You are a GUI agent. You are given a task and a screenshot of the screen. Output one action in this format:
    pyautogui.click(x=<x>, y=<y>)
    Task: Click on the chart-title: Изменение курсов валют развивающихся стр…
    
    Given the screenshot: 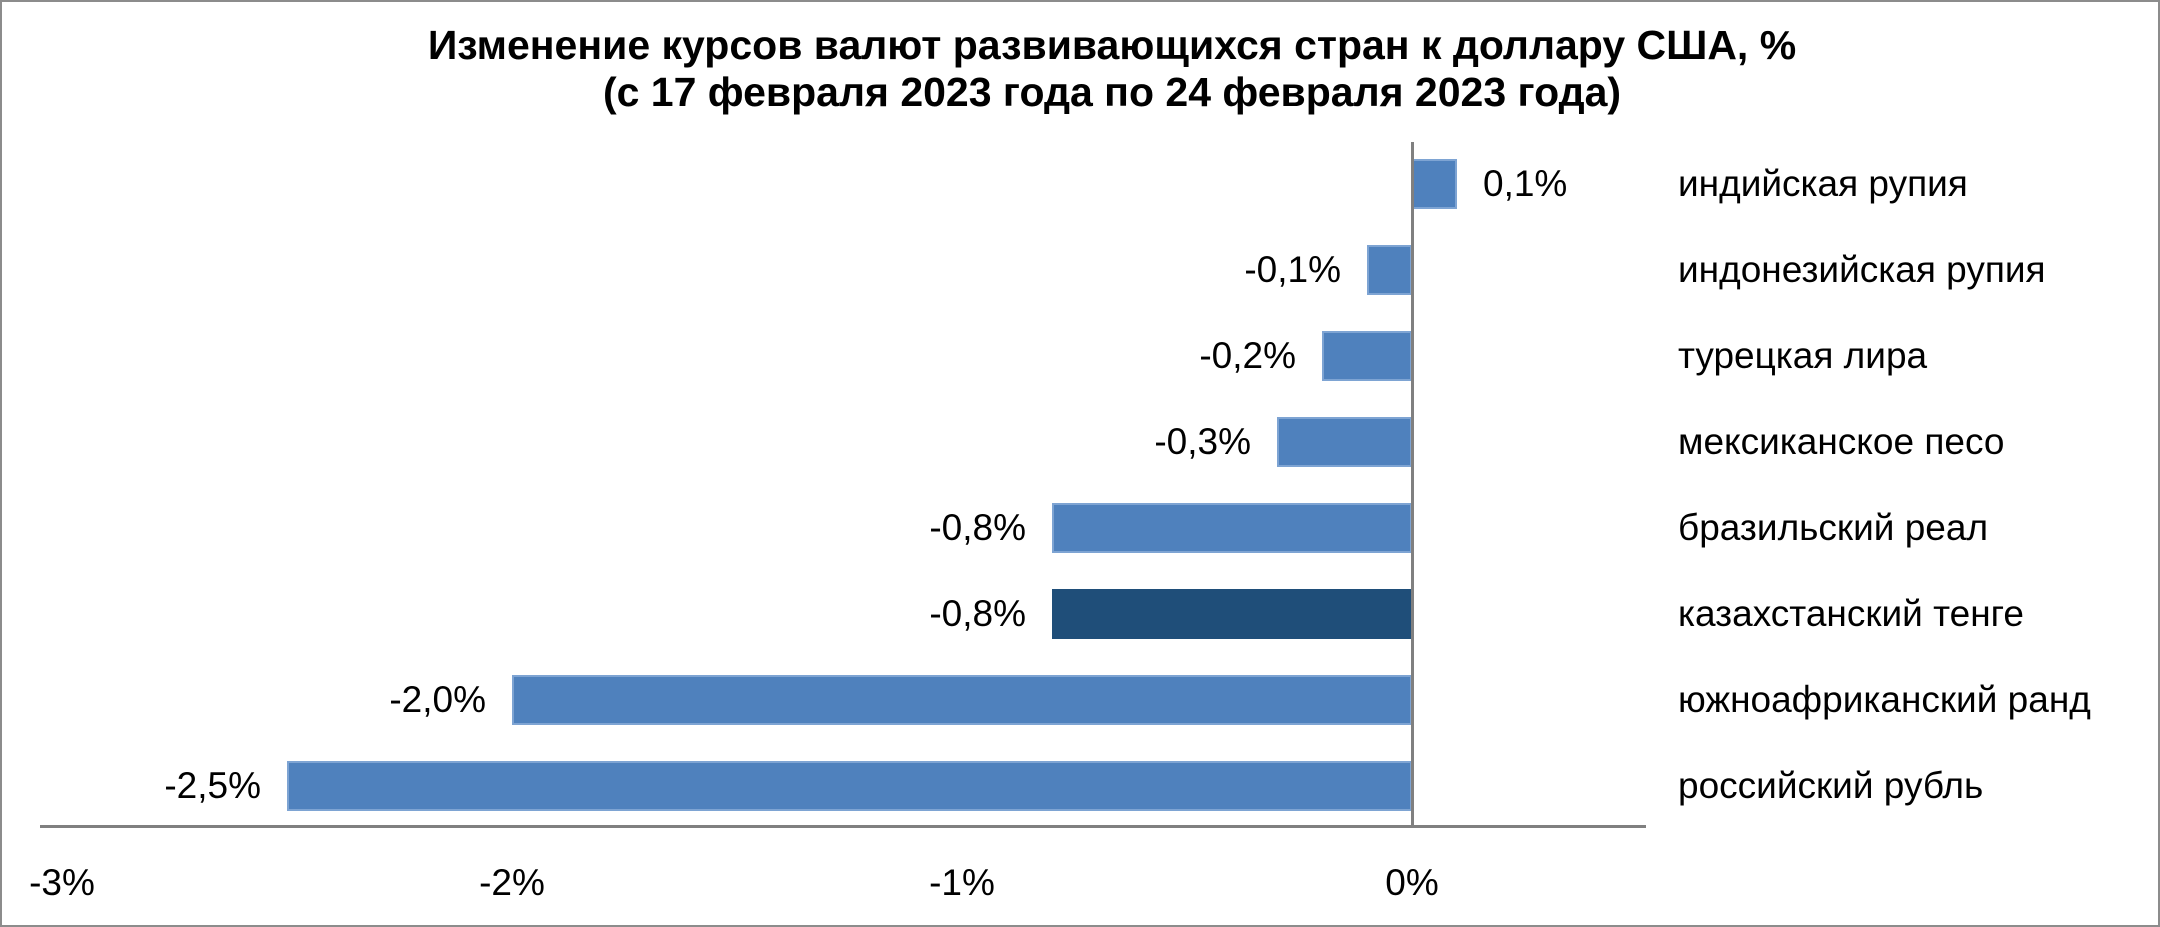 What is the action you would take?
    pyautogui.click(x=1080, y=69)
    